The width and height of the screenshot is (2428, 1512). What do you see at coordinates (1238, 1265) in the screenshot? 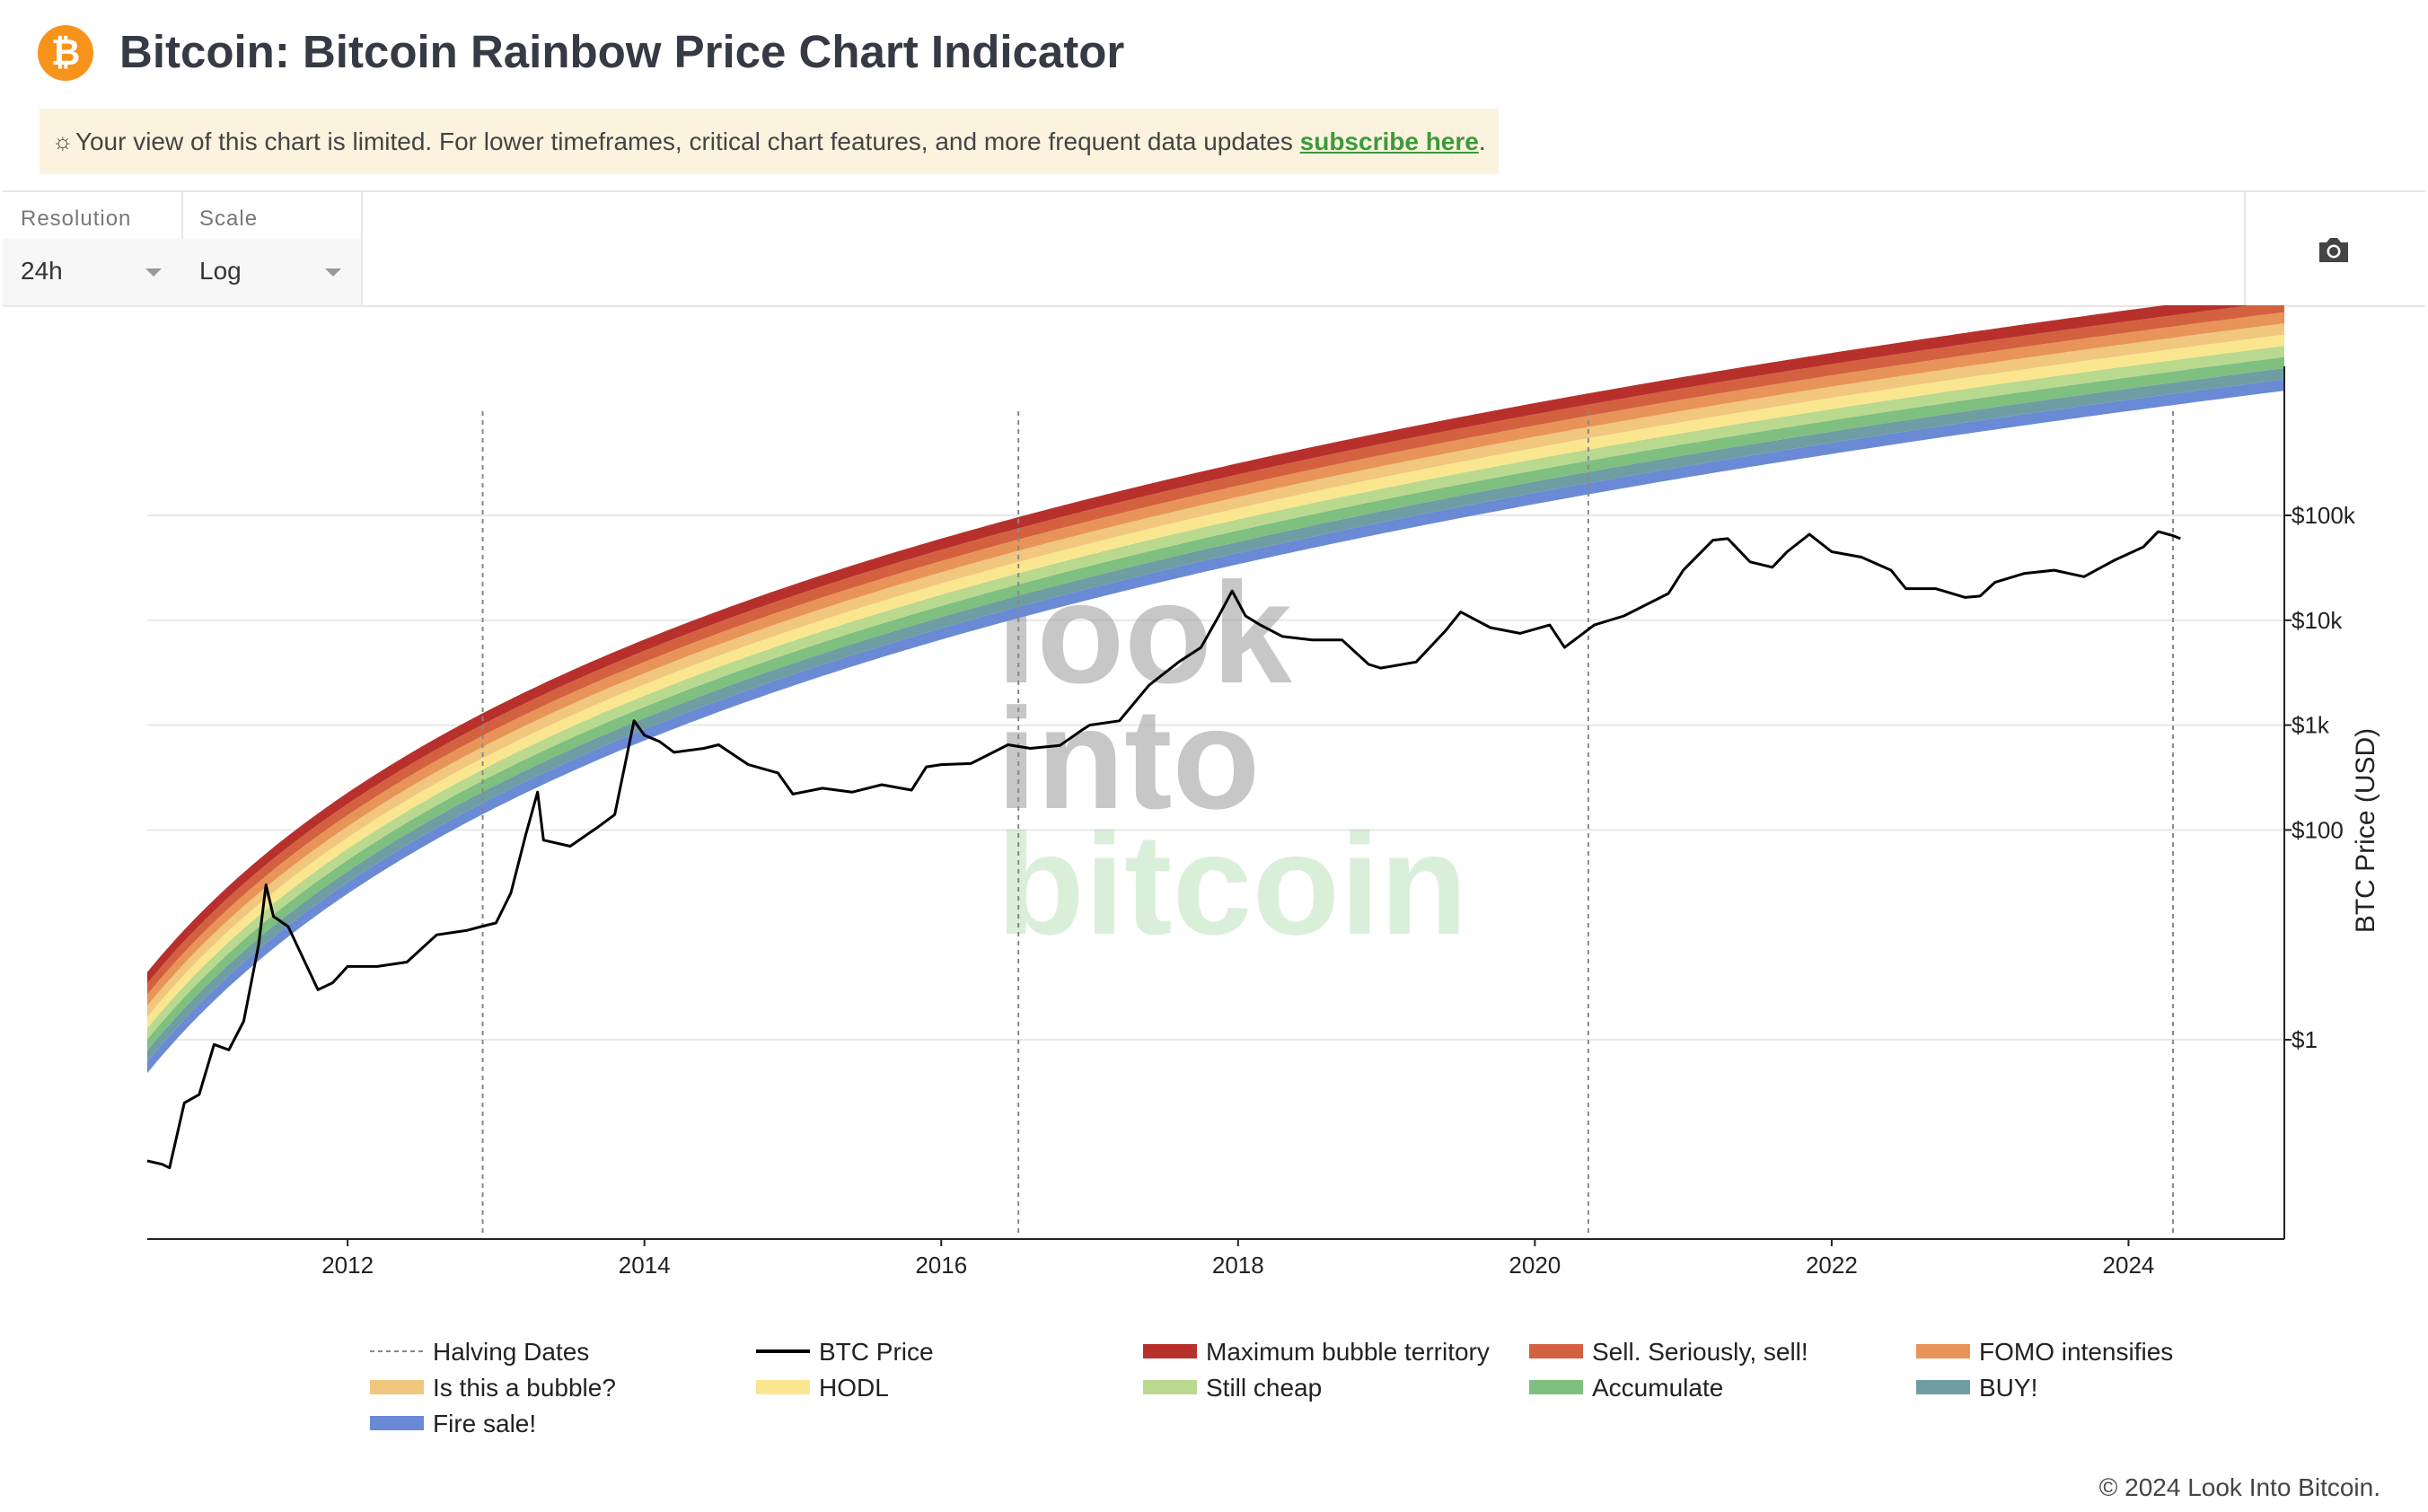
I see `x-tick-label-2018: 2018` at bounding box center [1238, 1265].